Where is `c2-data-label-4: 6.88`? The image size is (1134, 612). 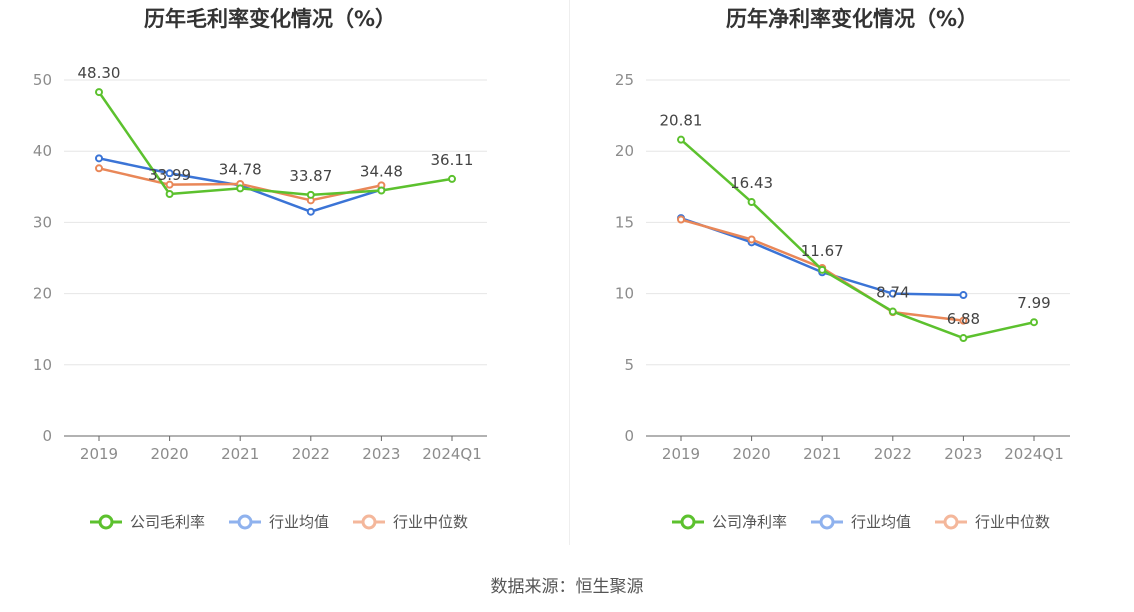
c2-data-label-4: 6.88 is located at coordinates (963, 319).